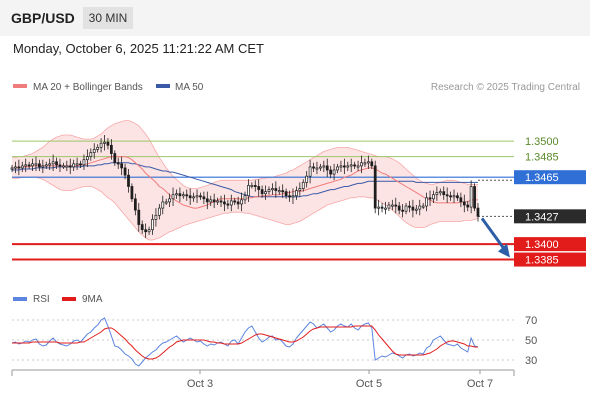 The image size is (590, 400). I want to click on rsi-line, so click(245, 342).